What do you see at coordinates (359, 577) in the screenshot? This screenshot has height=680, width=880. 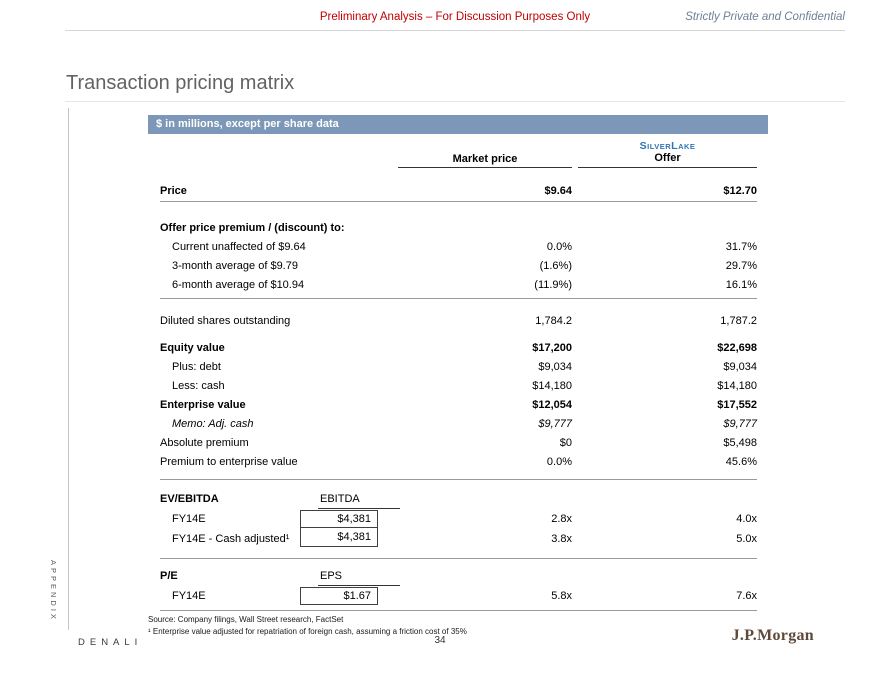 I see `eps-subheader: EPS` at bounding box center [359, 577].